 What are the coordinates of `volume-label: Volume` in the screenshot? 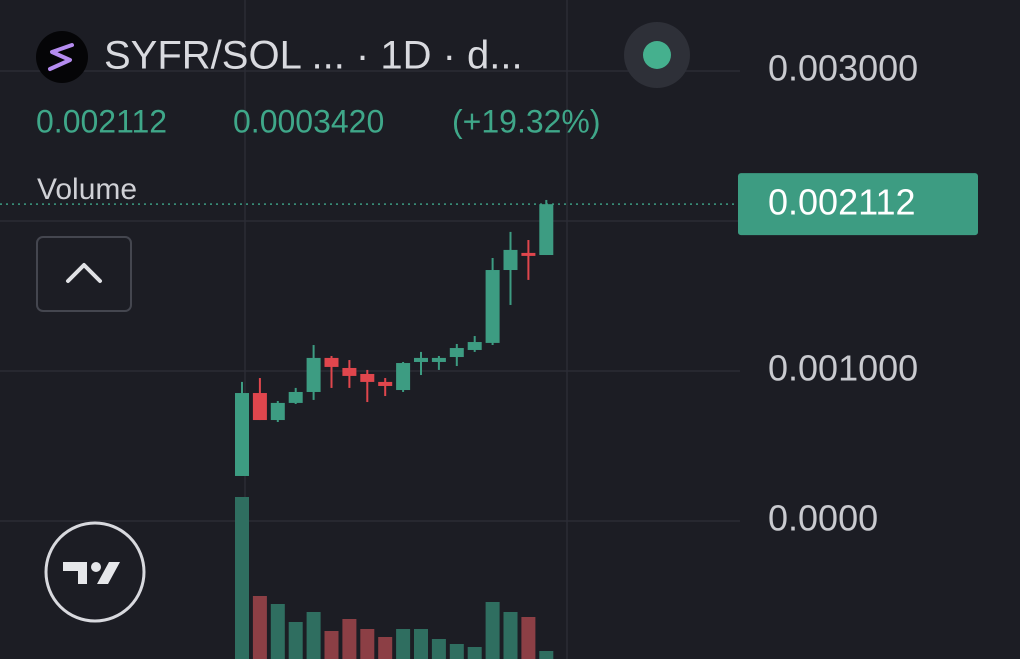 It's located at (87, 189).